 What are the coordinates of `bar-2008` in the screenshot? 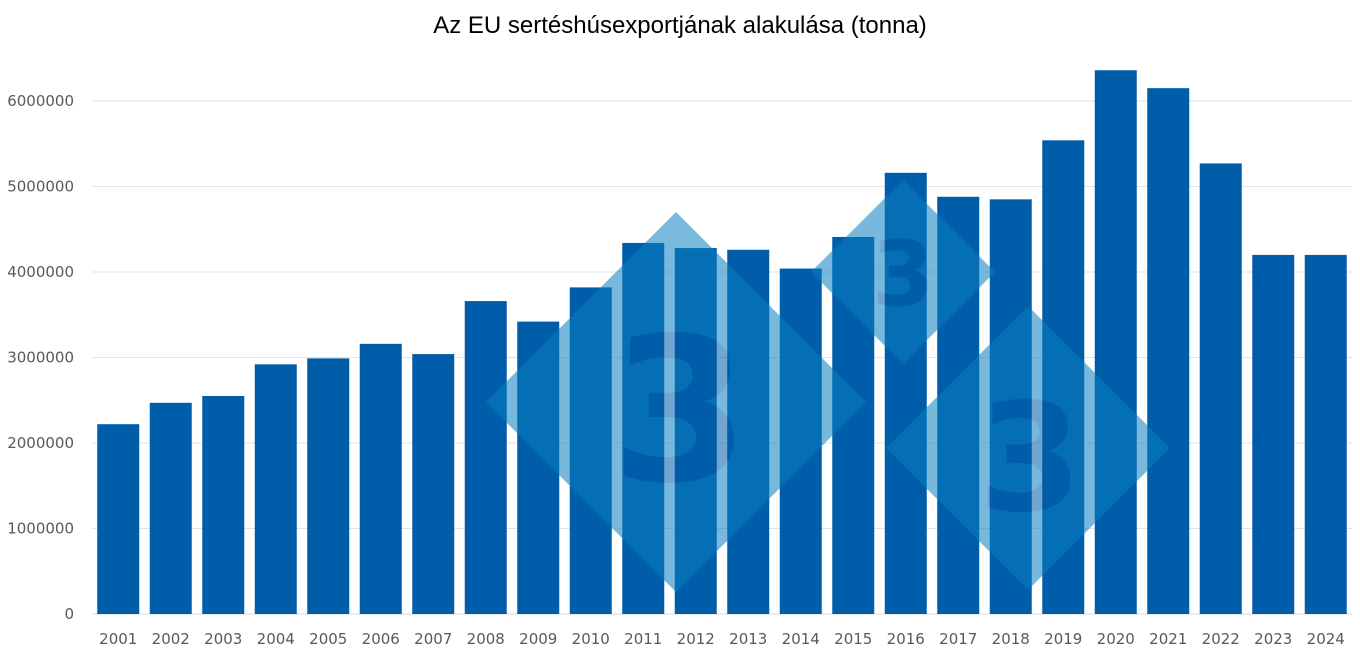 It's located at (485, 457).